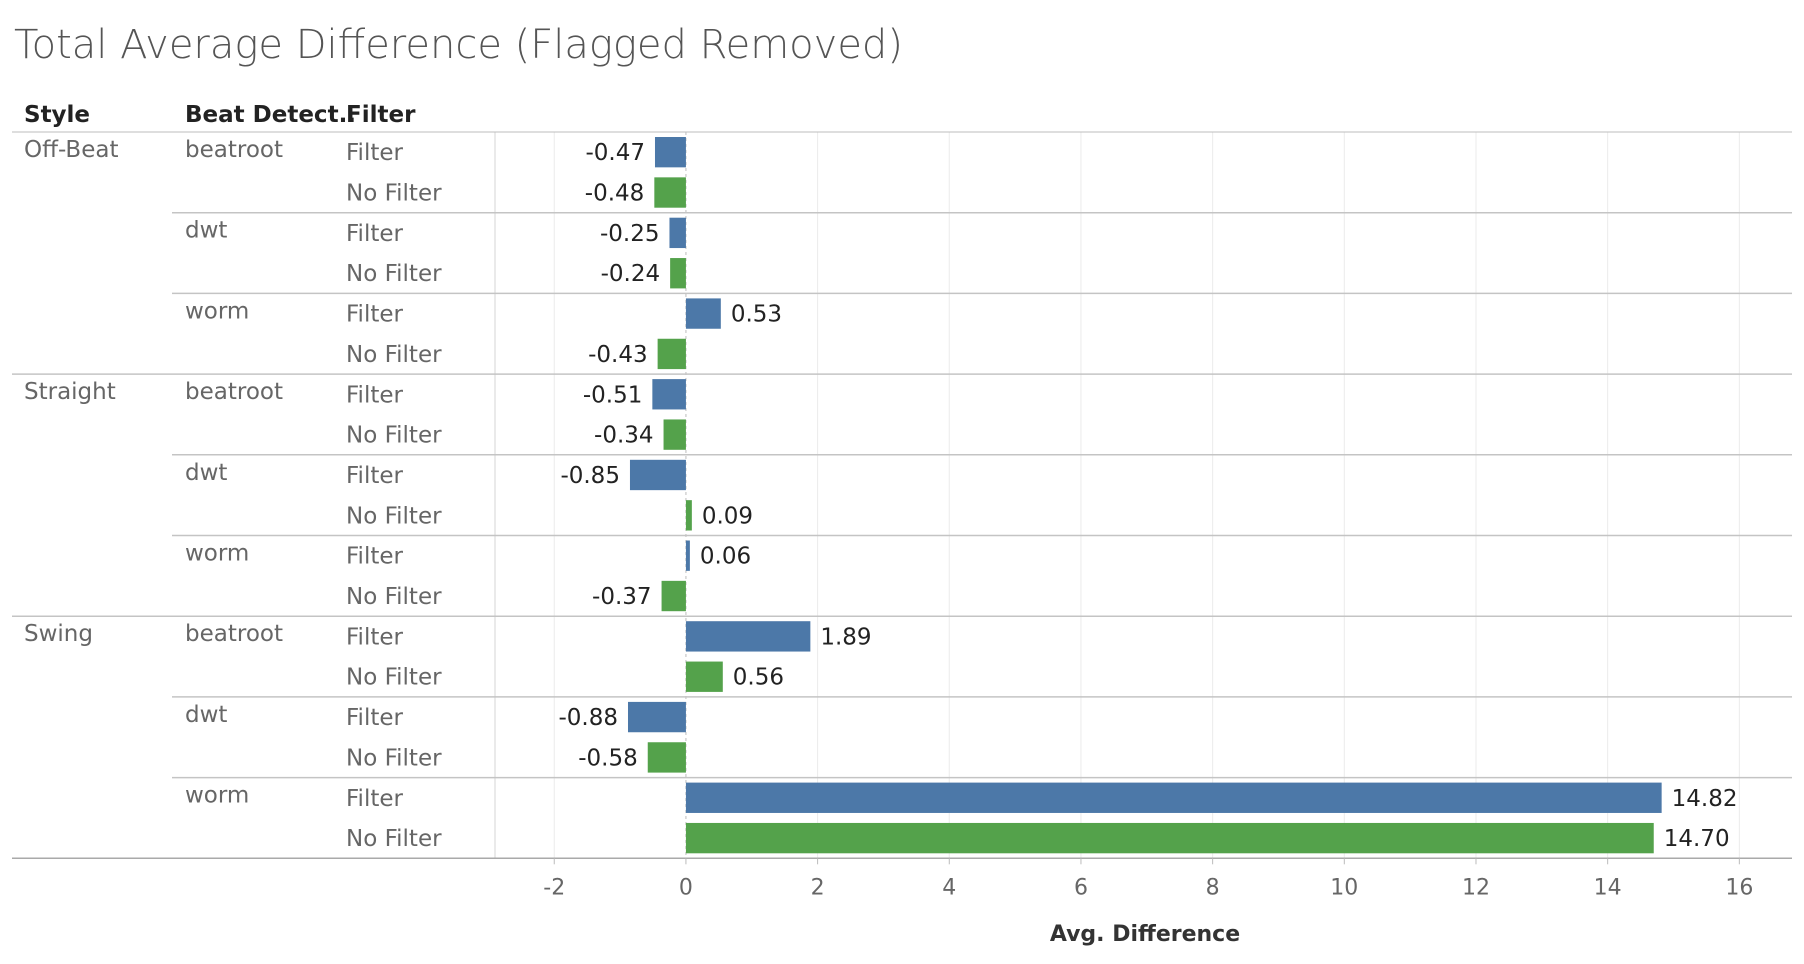  I want to click on header-beat-detector: Beat Detect.., so click(270, 115).